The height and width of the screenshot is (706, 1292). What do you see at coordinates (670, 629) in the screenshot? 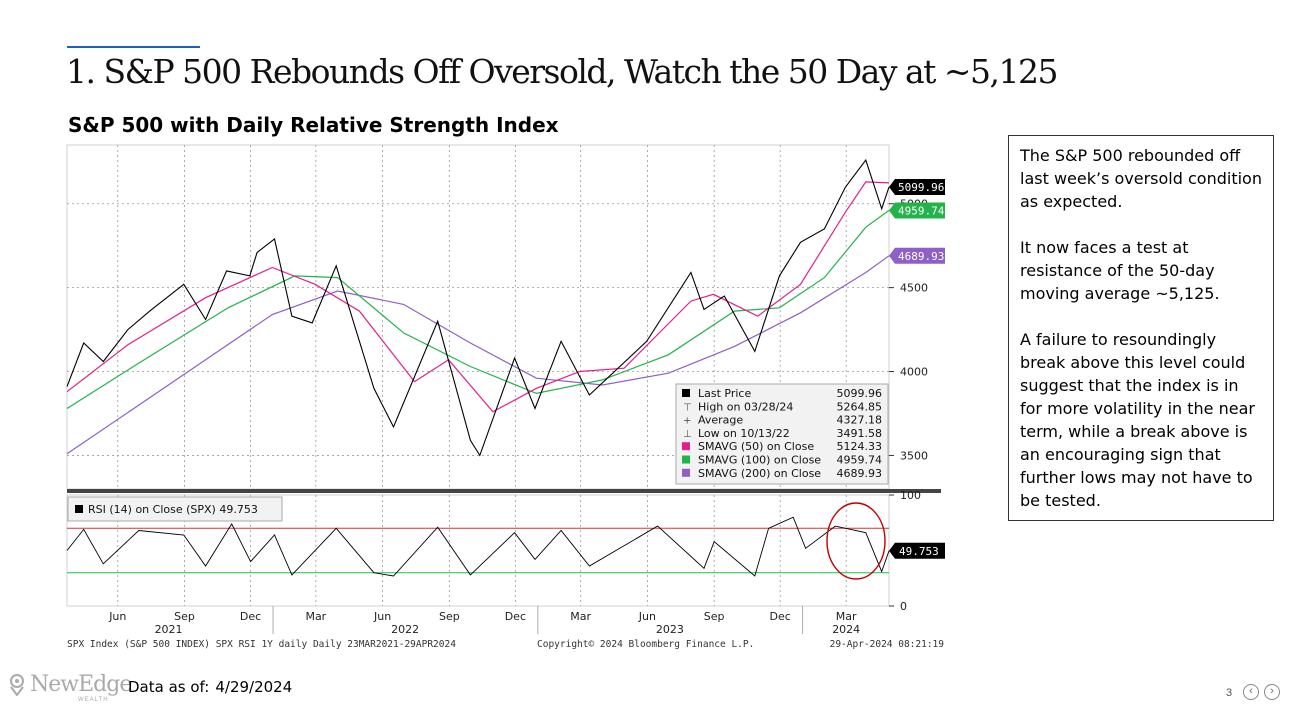
I see `x-year-label: 2023` at bounding box center [670, 629].